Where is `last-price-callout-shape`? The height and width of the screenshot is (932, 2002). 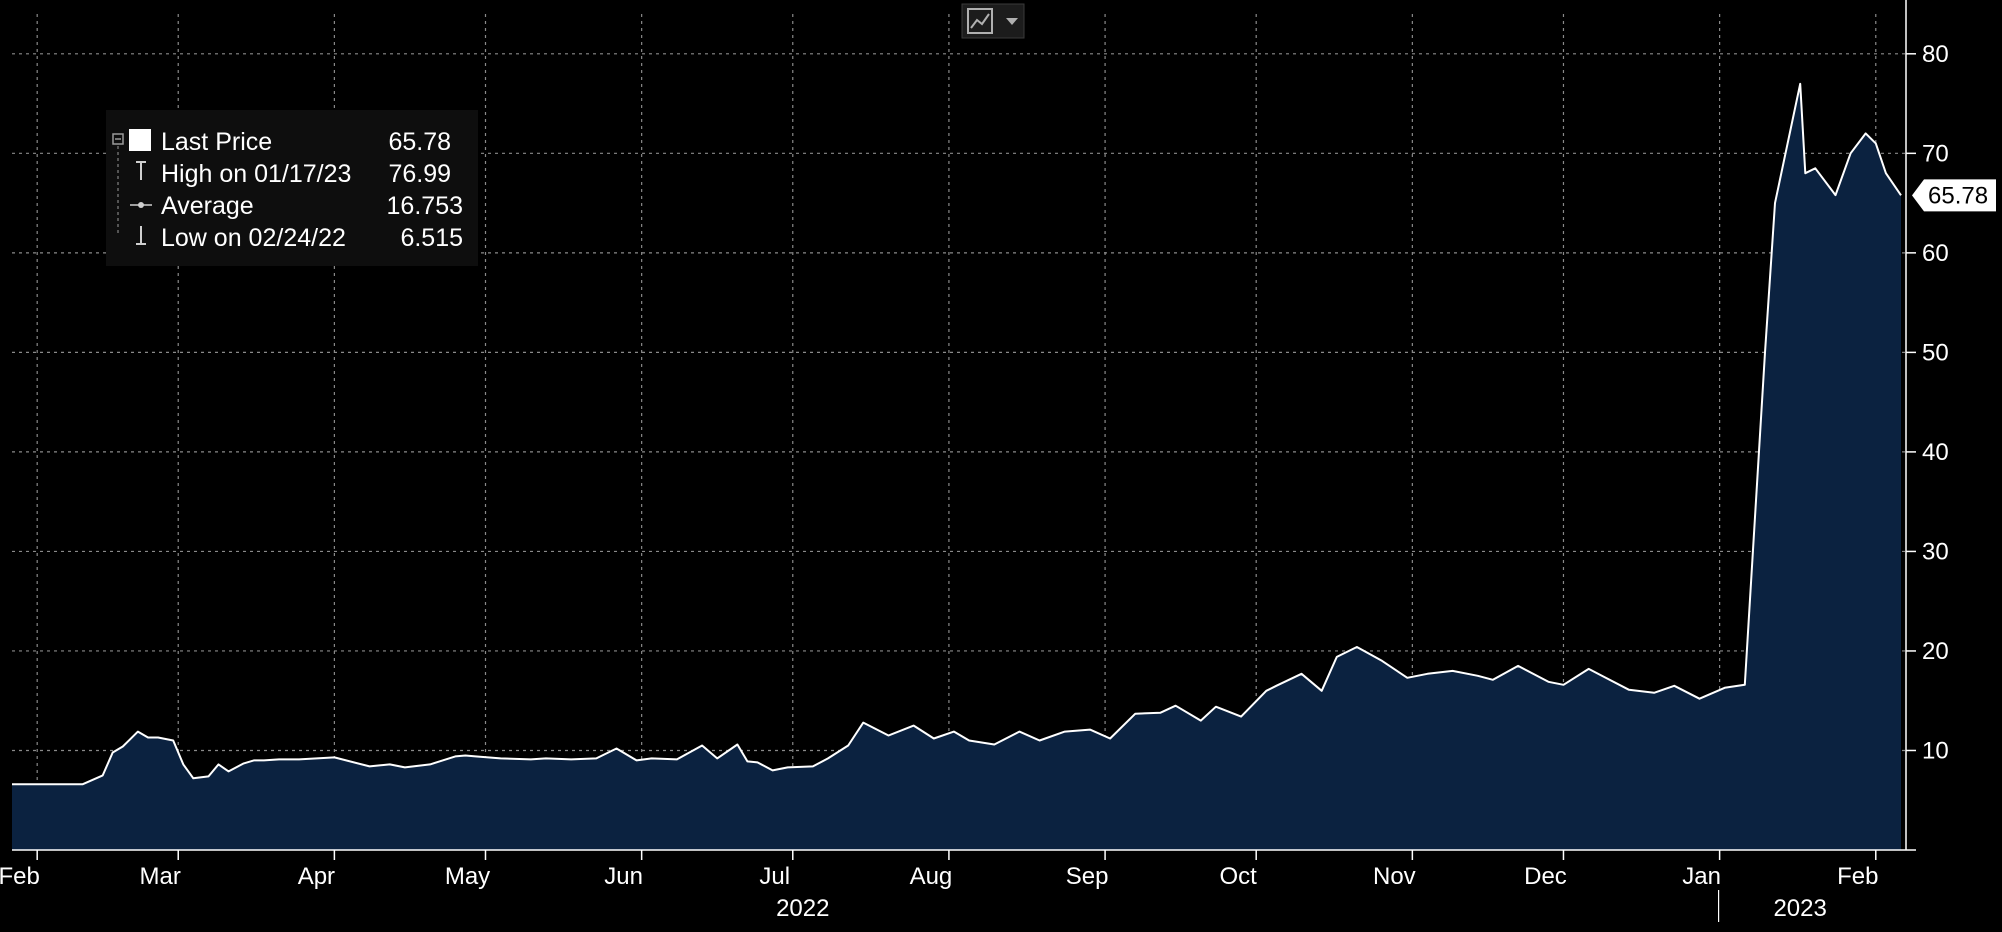 last-price-callout-shape is located at coordinates (1954, 195).